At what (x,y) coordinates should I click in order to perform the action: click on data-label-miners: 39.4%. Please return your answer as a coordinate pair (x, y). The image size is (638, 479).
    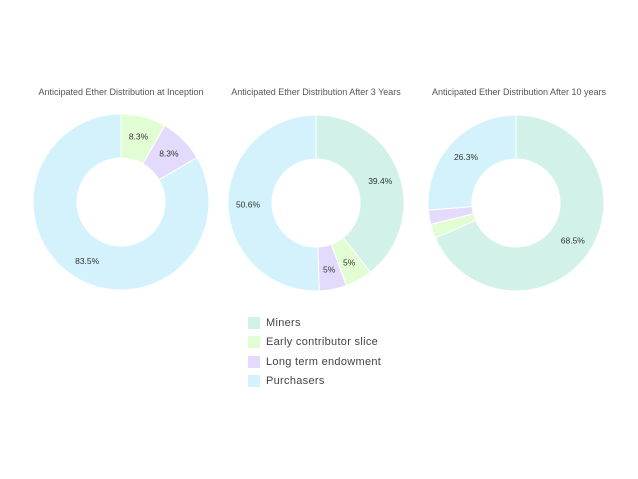
    Looking at the image, I should click on (380, 181).